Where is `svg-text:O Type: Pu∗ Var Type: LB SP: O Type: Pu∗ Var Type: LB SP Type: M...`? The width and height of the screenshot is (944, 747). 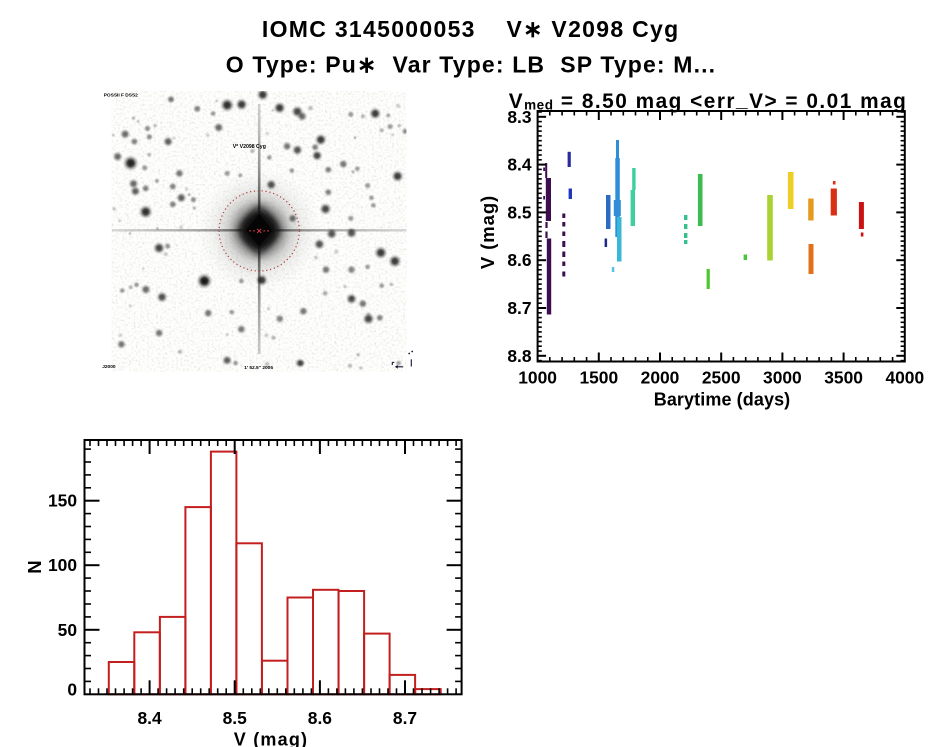
svg-text:O Type: Pu∗ Var Type: LB SP: O Type: Pu∗ Var Type: LB SP Type: M... is located at coordinates (471, 65).